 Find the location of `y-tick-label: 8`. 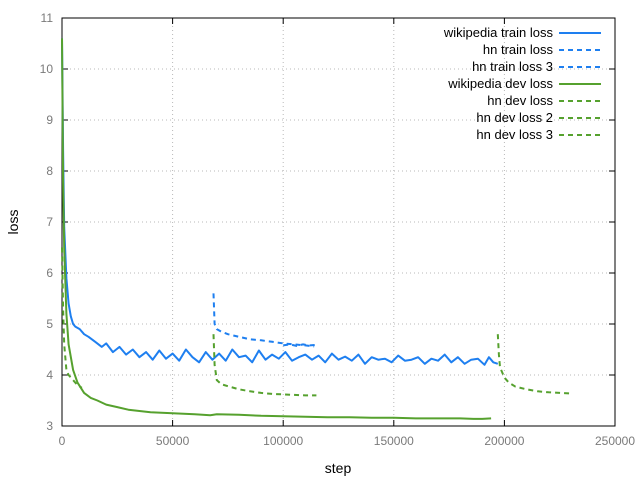

y-tick-label: 8 is located at coordinates (49, 171).